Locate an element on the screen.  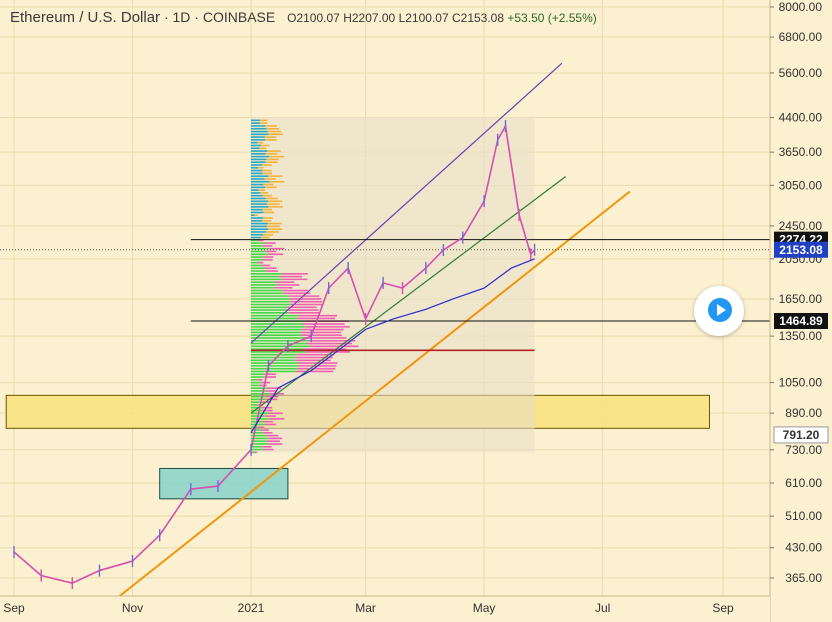
time-axis: Sep Nov 2021 Mar May Jul Sep is located at coordinates (385, 608).